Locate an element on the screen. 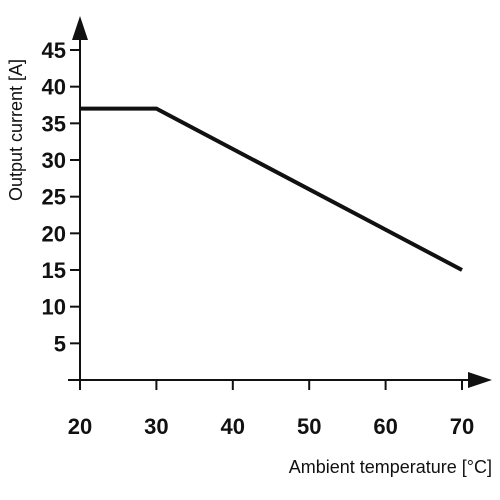 This screenshot has height=500, width=500. x-tick-label: 50 is located at coordinates (309, 426).